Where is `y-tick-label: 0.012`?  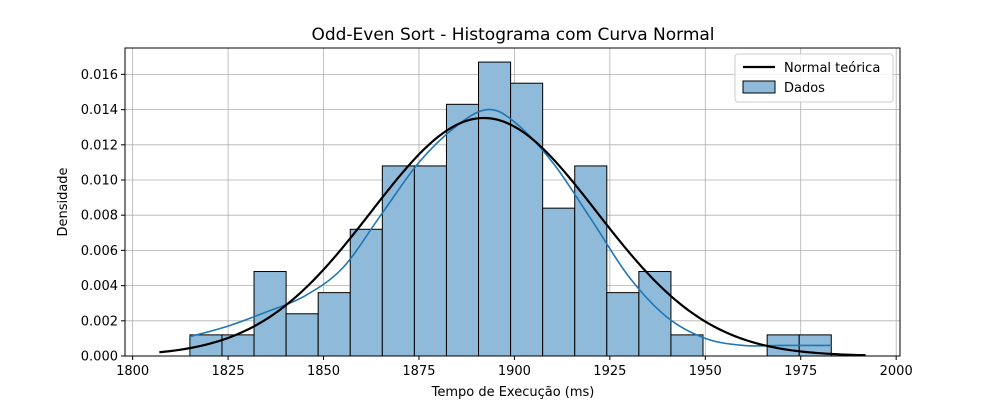 y-tick-label: 0.012 is located at coordinates (99, 145).